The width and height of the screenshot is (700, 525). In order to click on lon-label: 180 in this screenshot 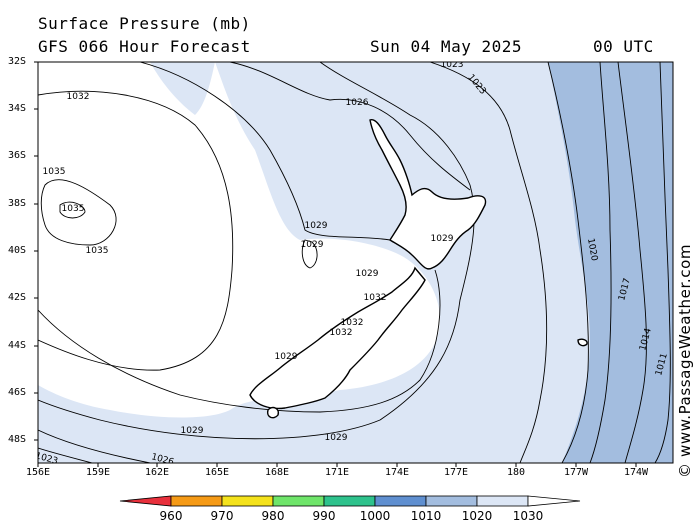, I will do `click(516, 472)`.